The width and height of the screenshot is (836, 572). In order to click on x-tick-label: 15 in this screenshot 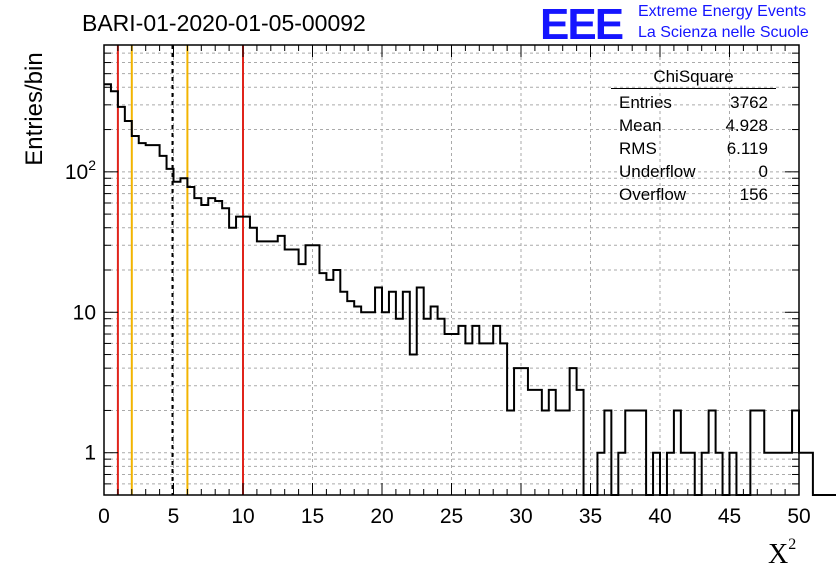, I will do `click(312, 516)`.